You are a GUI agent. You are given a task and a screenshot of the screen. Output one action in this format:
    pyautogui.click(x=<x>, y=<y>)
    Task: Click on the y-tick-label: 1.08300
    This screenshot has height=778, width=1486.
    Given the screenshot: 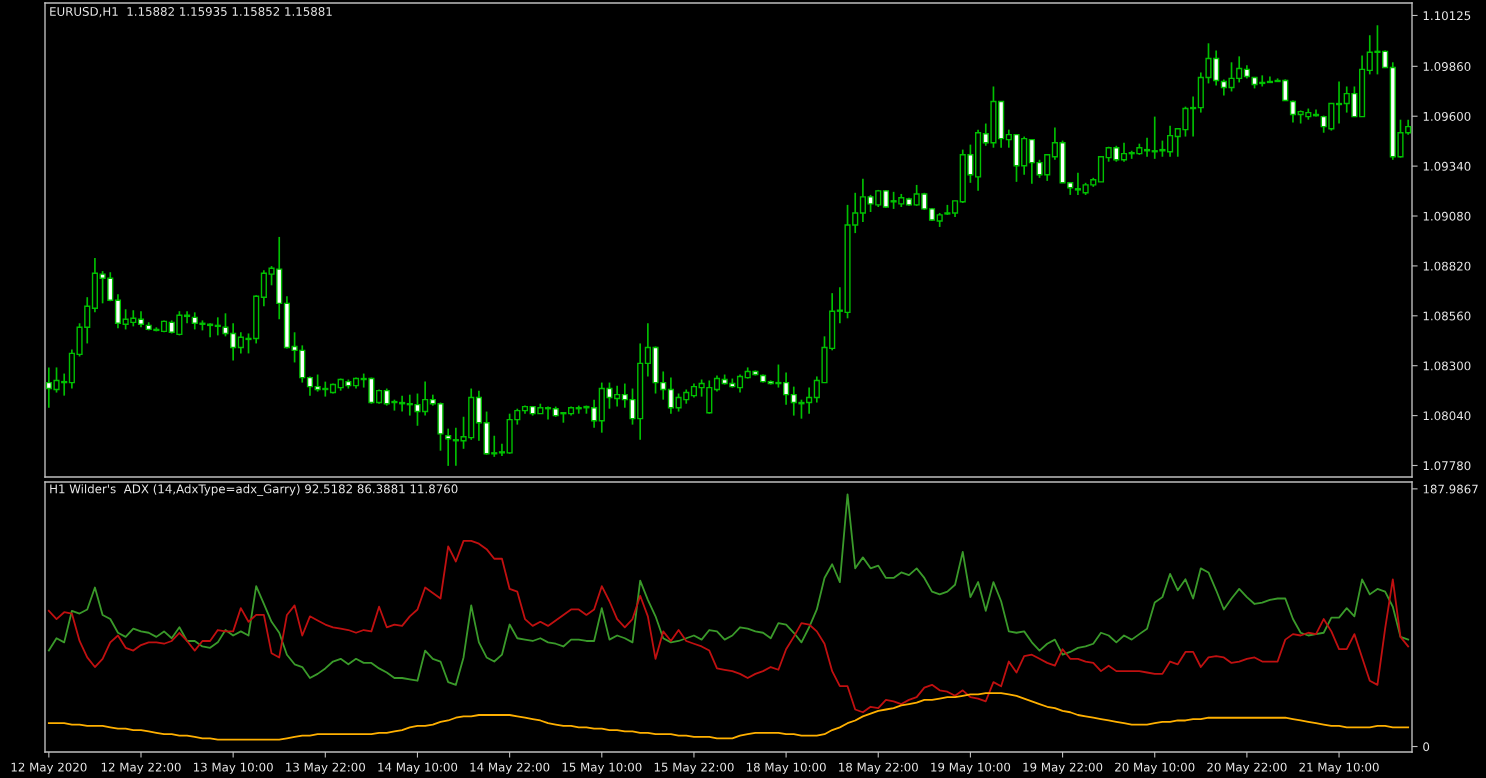 What is the action you would take?
    pyautogui.click(x=1447, y=366)
    